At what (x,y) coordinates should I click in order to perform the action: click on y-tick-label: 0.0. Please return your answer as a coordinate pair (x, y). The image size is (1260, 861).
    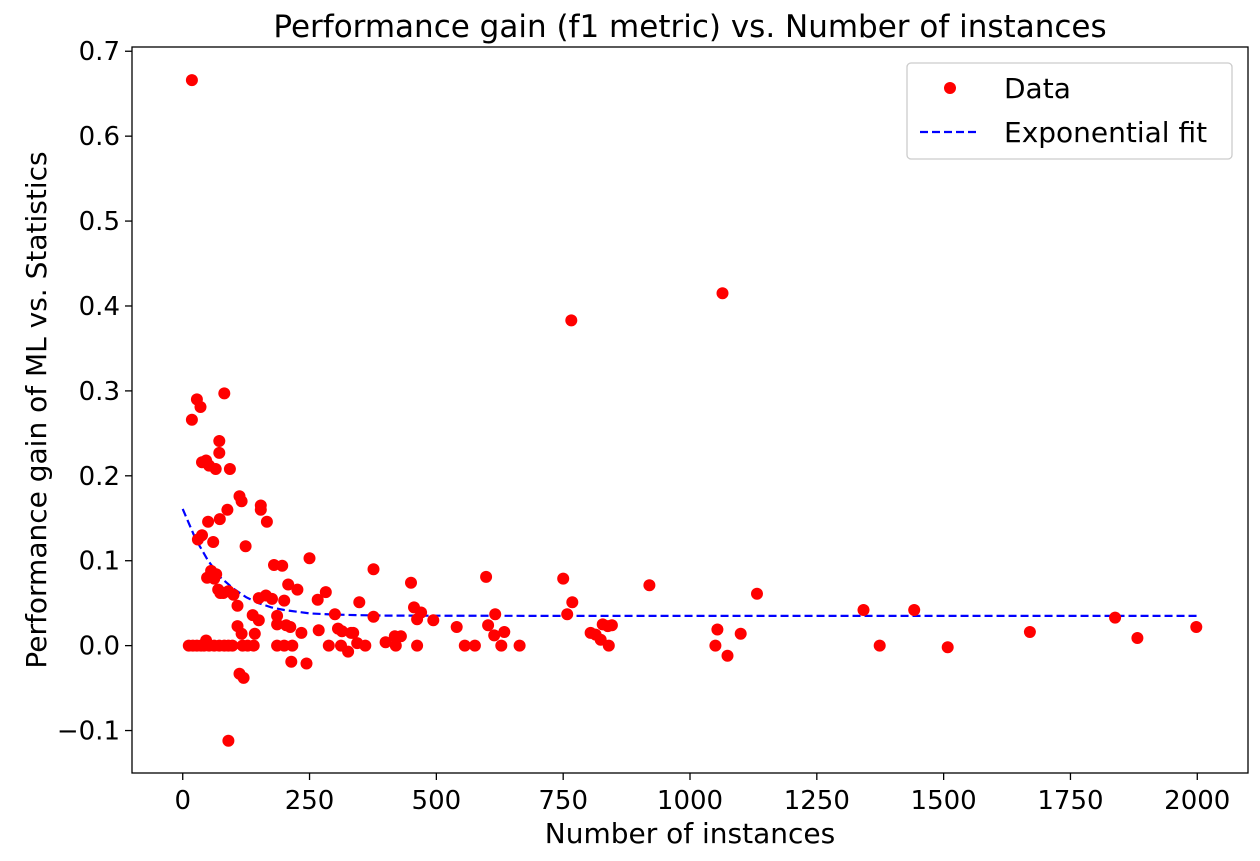
    Looking at the image, I should click on (99, 647).